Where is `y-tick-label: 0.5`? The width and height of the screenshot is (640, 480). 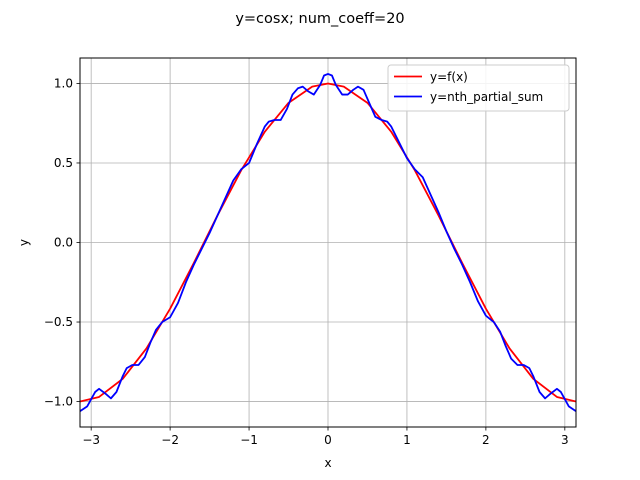 y-tick-label: 0.5 is located at coordinates (63, 163).